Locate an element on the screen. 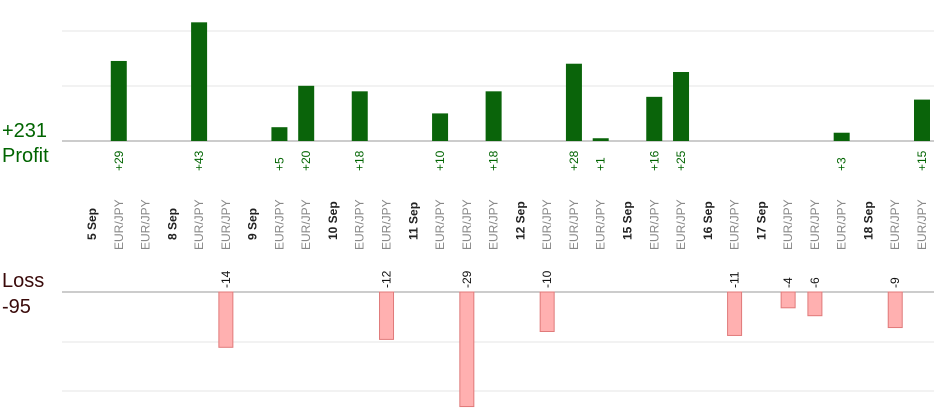 This screenshot has width=934, height=420. profit-caption: Profit is located at coordinates (25, 156).